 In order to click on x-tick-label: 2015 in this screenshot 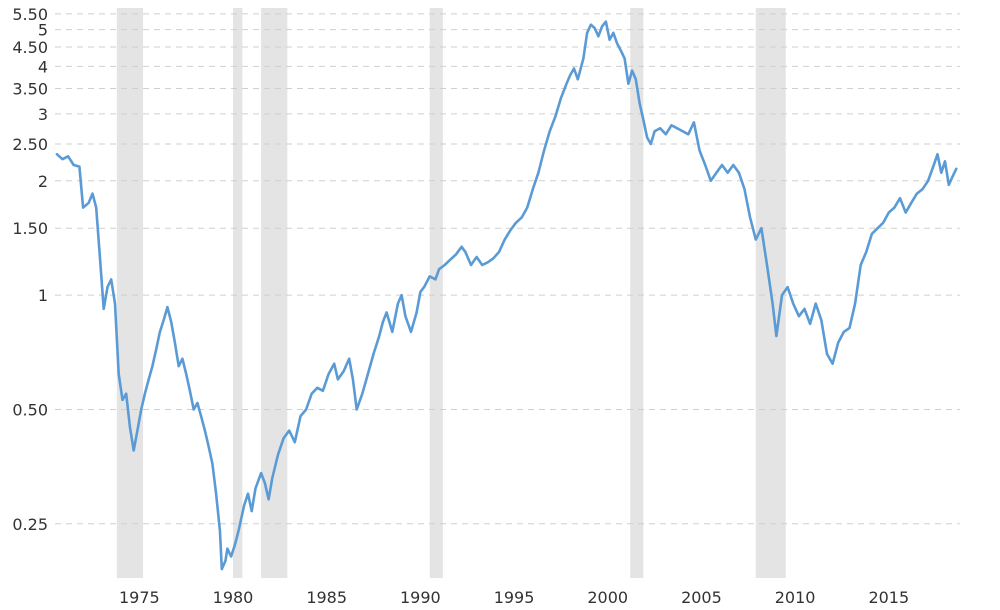, I will do `click(888, 597)`.